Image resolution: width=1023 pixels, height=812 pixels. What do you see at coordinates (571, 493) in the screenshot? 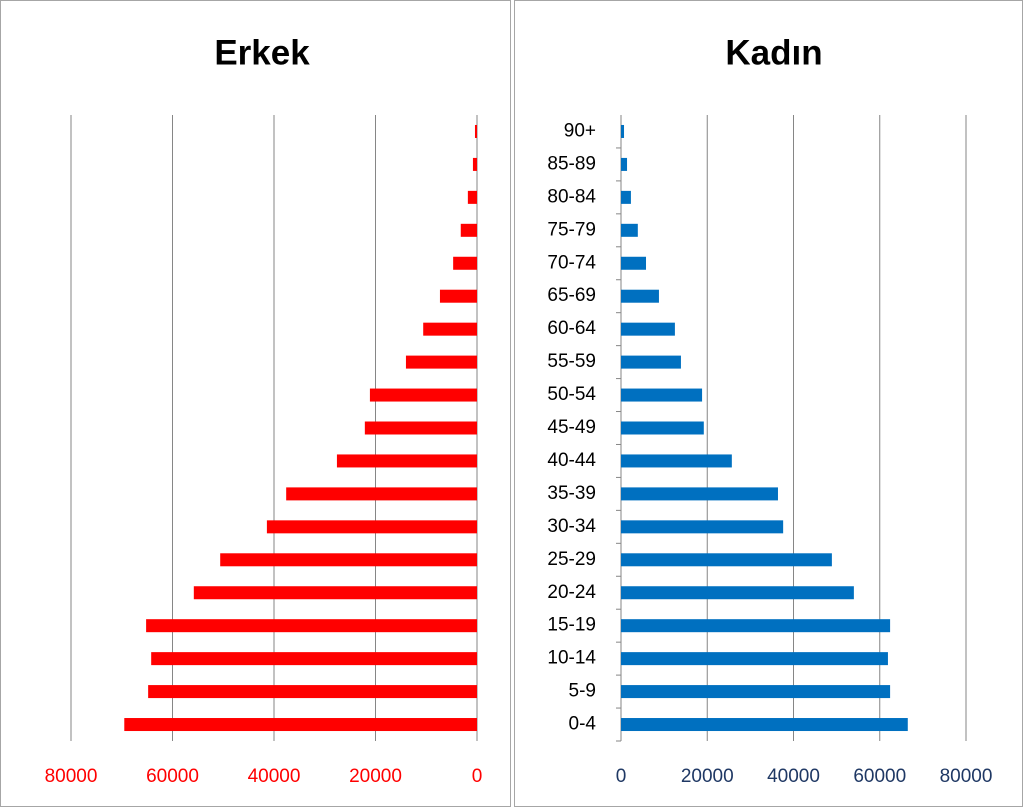
I see `y-tick-label: 35-39` at bounding box center [571, 493].